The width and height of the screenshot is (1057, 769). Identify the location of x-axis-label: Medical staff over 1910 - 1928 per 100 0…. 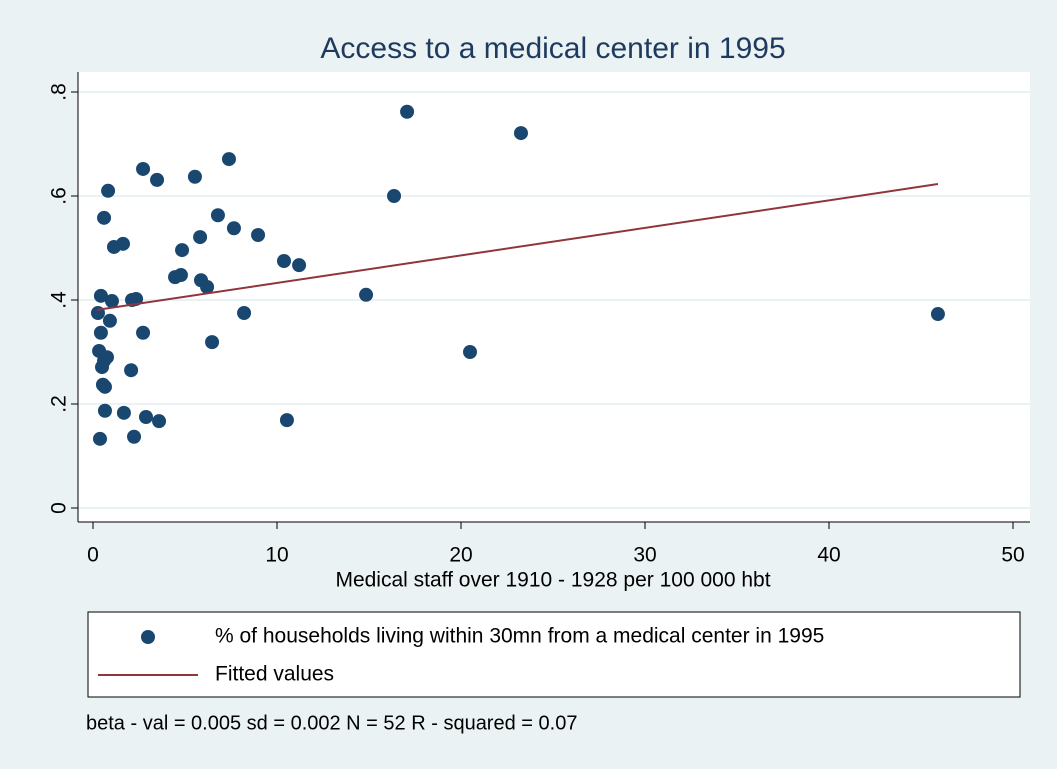
(552, 580).